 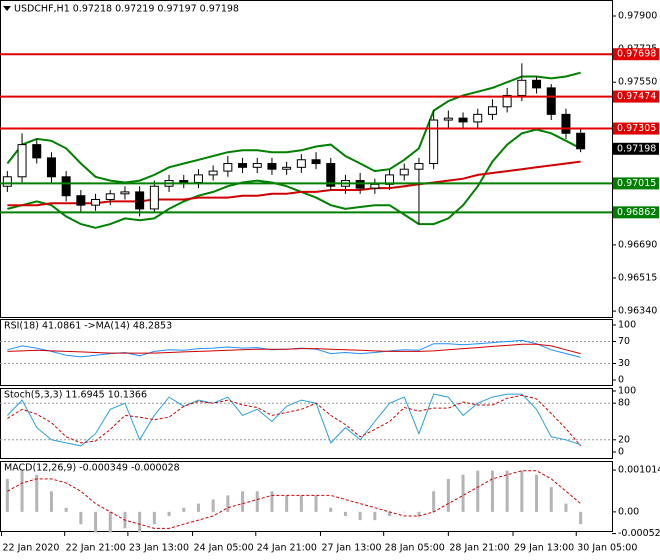 I want to click on x-tick-label: 29 Jan 13:00, so click(x=544, y=548).